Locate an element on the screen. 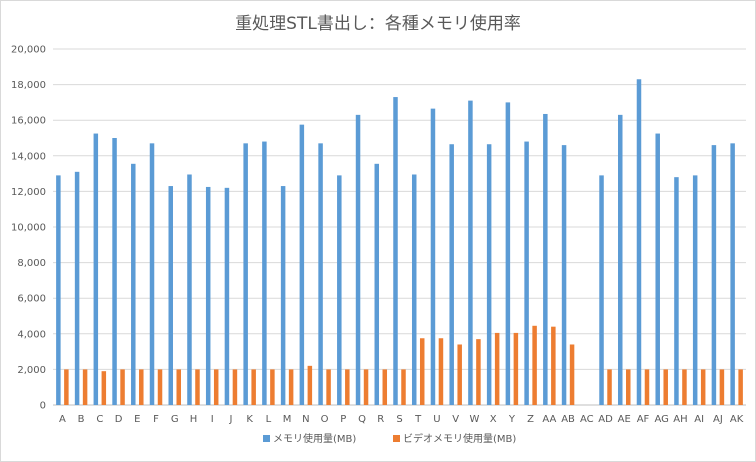  x-tick-label: AC is located at coordinates (587, 419).